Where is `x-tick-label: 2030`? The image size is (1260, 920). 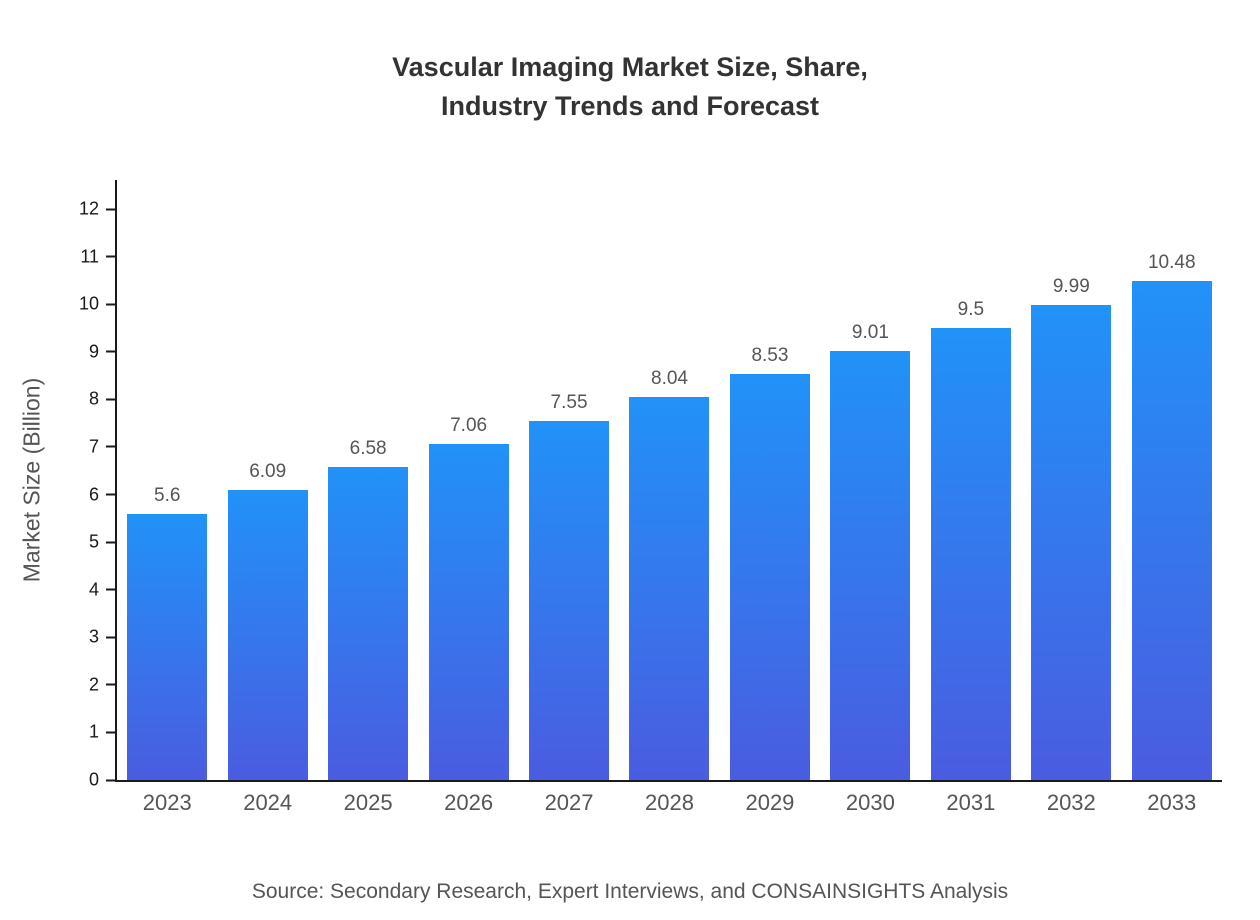
x-tick-label: 2030 is located at coordinates (870, 802).